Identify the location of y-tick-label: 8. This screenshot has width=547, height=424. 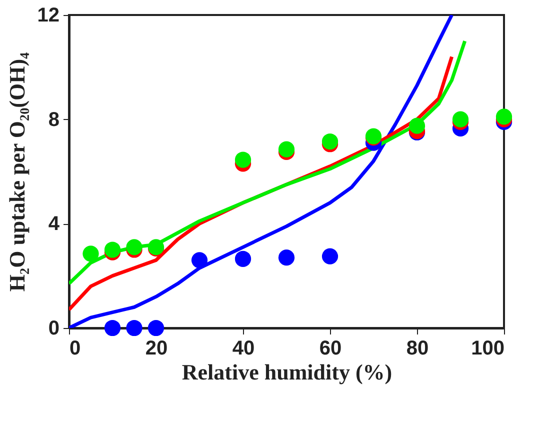
(54, 119).